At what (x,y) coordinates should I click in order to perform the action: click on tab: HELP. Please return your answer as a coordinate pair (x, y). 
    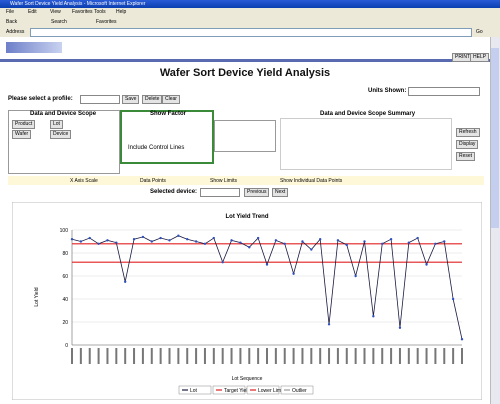
    Looking at the image, I should click on (480, 57).